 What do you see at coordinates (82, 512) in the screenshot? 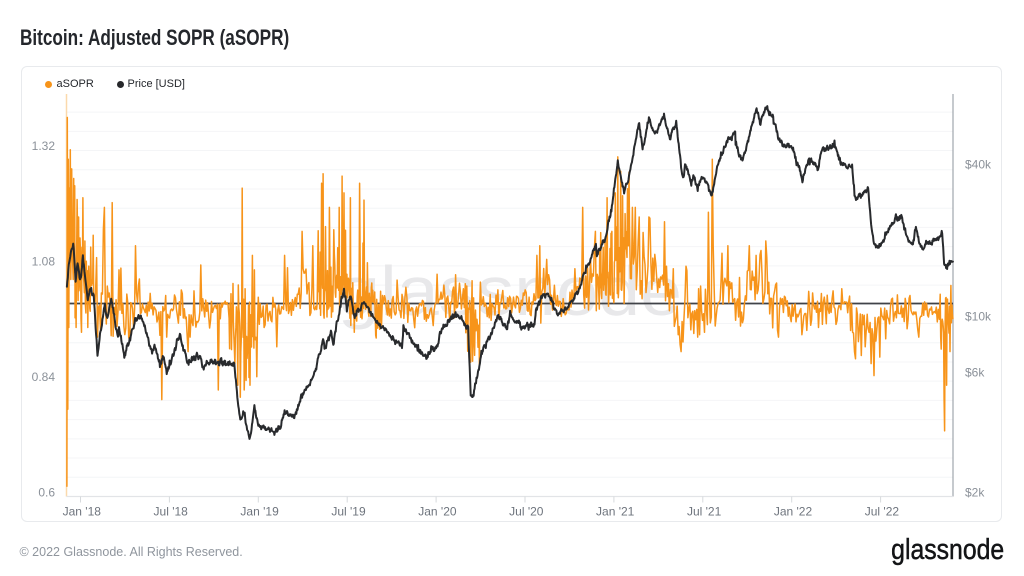
I see `svg-text: Jan '18` at bounding box center [82, 512].